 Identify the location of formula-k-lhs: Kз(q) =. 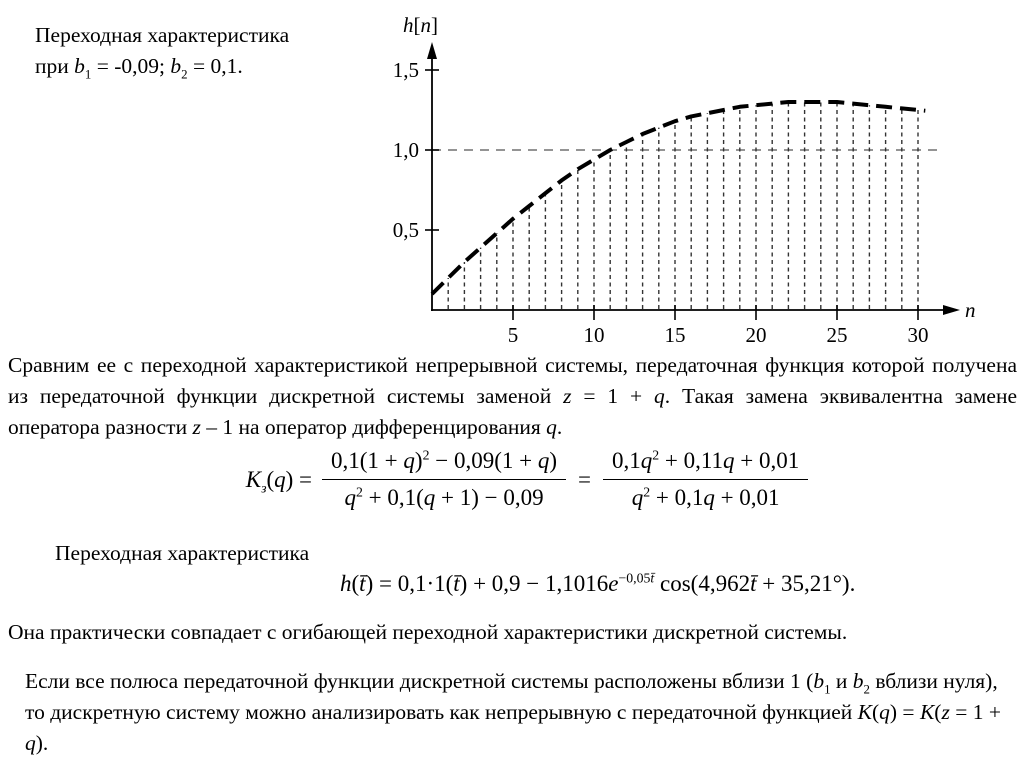
(279, 481).